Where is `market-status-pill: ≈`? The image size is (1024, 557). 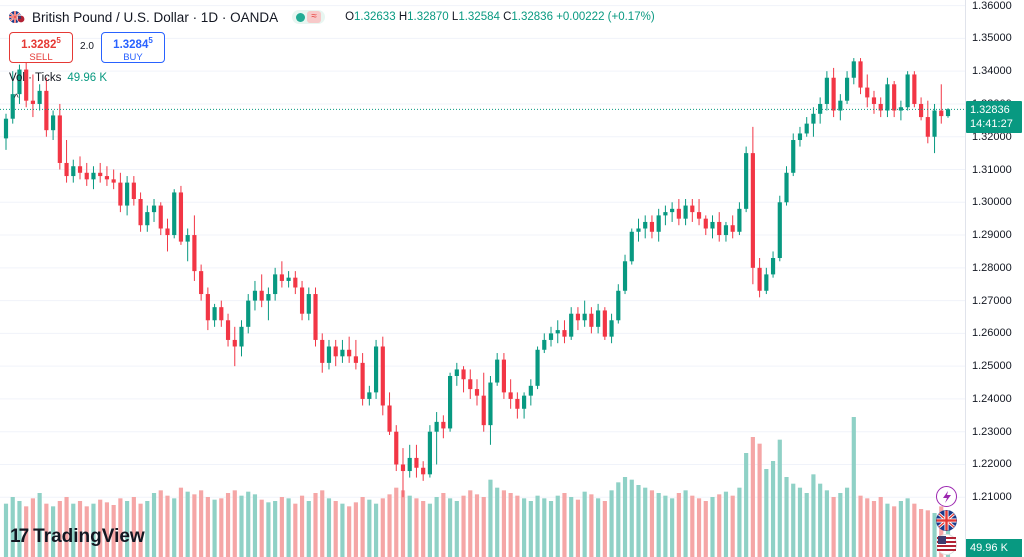 market-status-pill: ≈ is located at coordinates (309, 17).